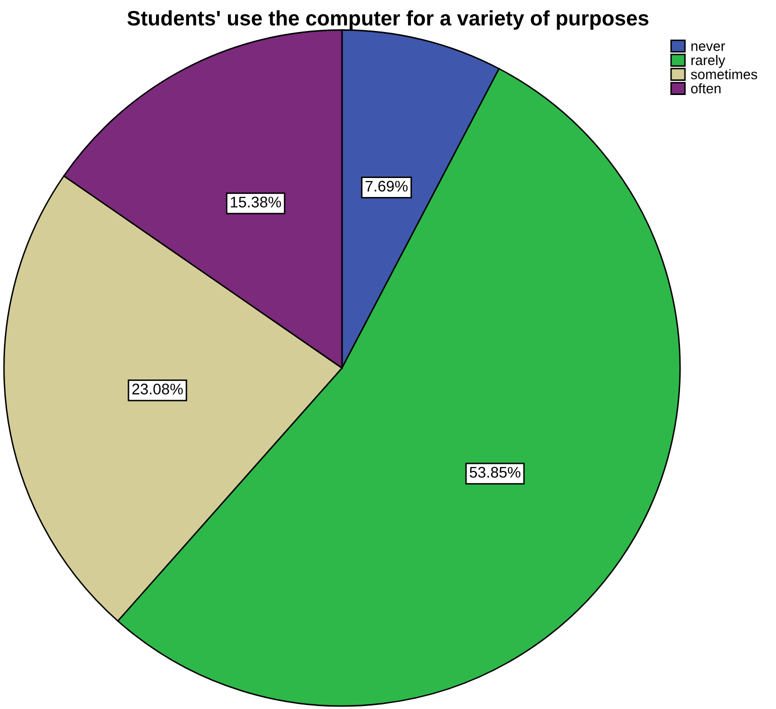 Image resolution: width=776 pixels, height=709 pixels. Describe the element at coordinates (157, 389) in the screenshot. I see `data-label: 23.08%` at that location.